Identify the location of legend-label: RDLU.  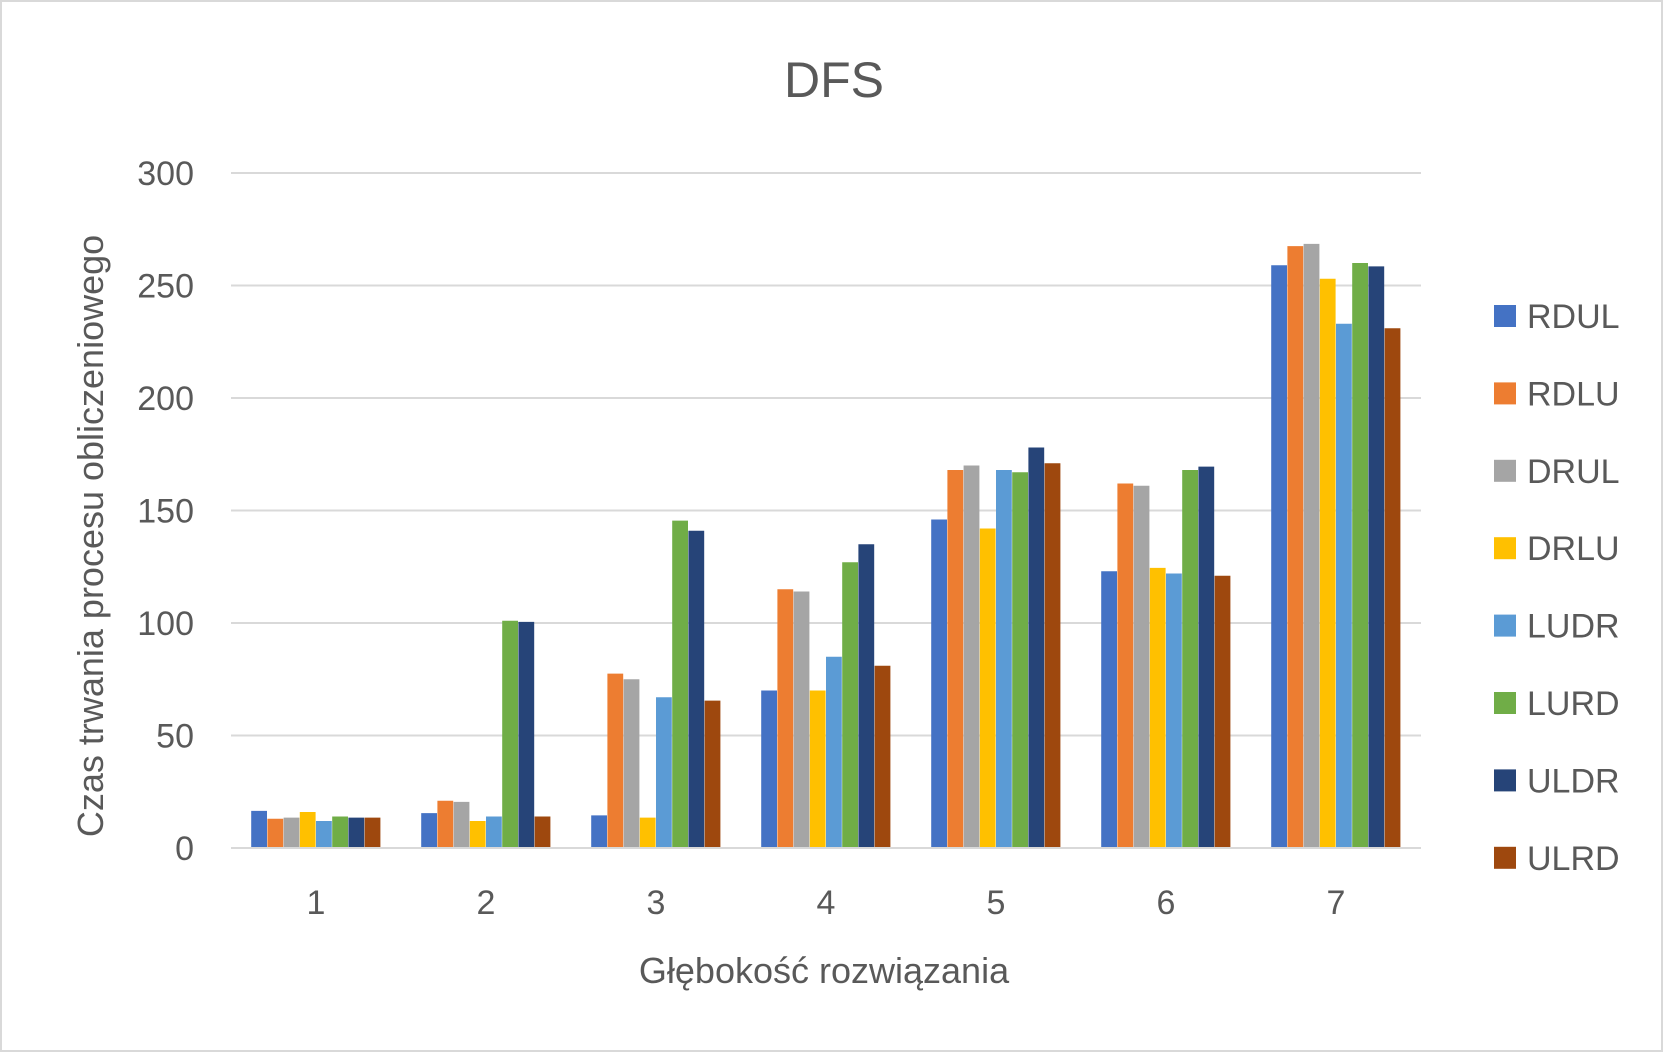
(1573, 394).